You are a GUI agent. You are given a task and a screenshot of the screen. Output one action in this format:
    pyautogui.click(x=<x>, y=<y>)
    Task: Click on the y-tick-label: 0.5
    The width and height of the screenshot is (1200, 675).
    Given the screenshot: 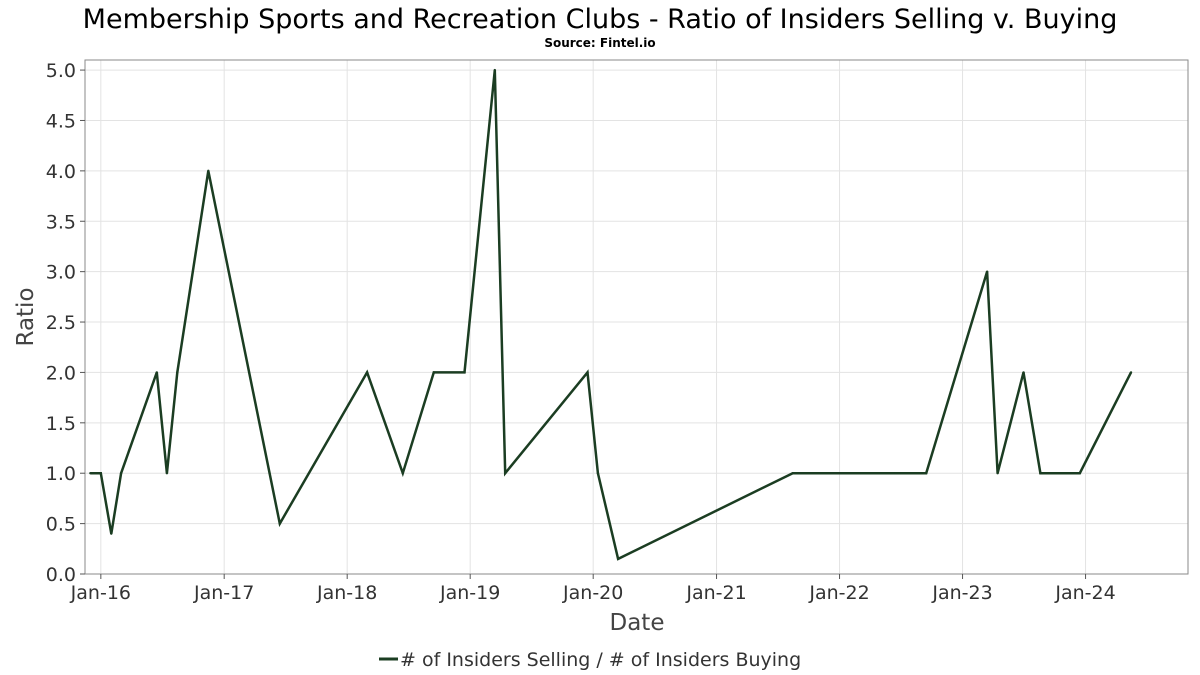 What is the action you would take?
    pyautogui.click(x=61, y=525)
    